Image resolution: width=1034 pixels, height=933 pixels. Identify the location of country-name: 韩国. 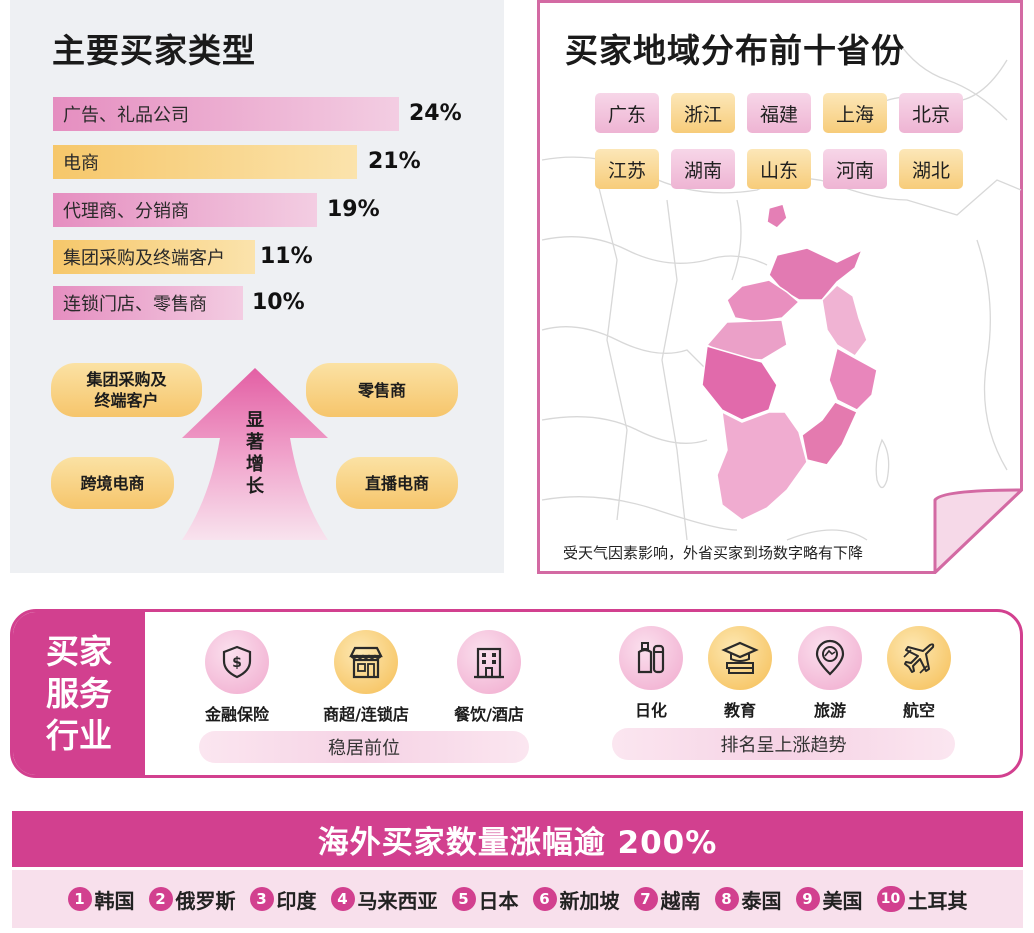
(114, 900).